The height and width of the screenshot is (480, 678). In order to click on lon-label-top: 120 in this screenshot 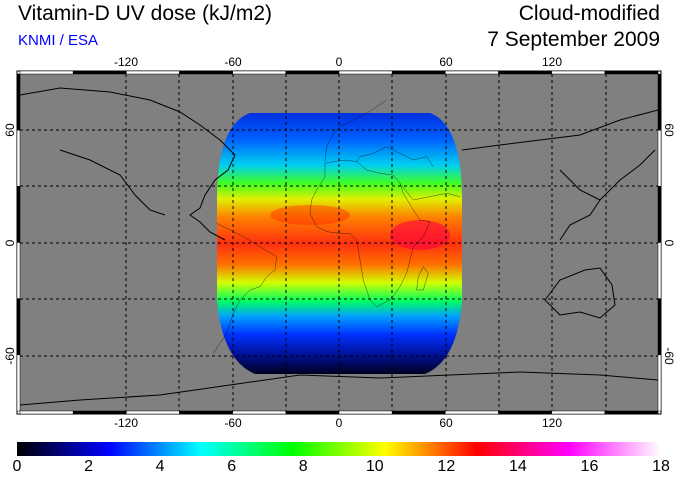, I will do `click(552, 62)`.